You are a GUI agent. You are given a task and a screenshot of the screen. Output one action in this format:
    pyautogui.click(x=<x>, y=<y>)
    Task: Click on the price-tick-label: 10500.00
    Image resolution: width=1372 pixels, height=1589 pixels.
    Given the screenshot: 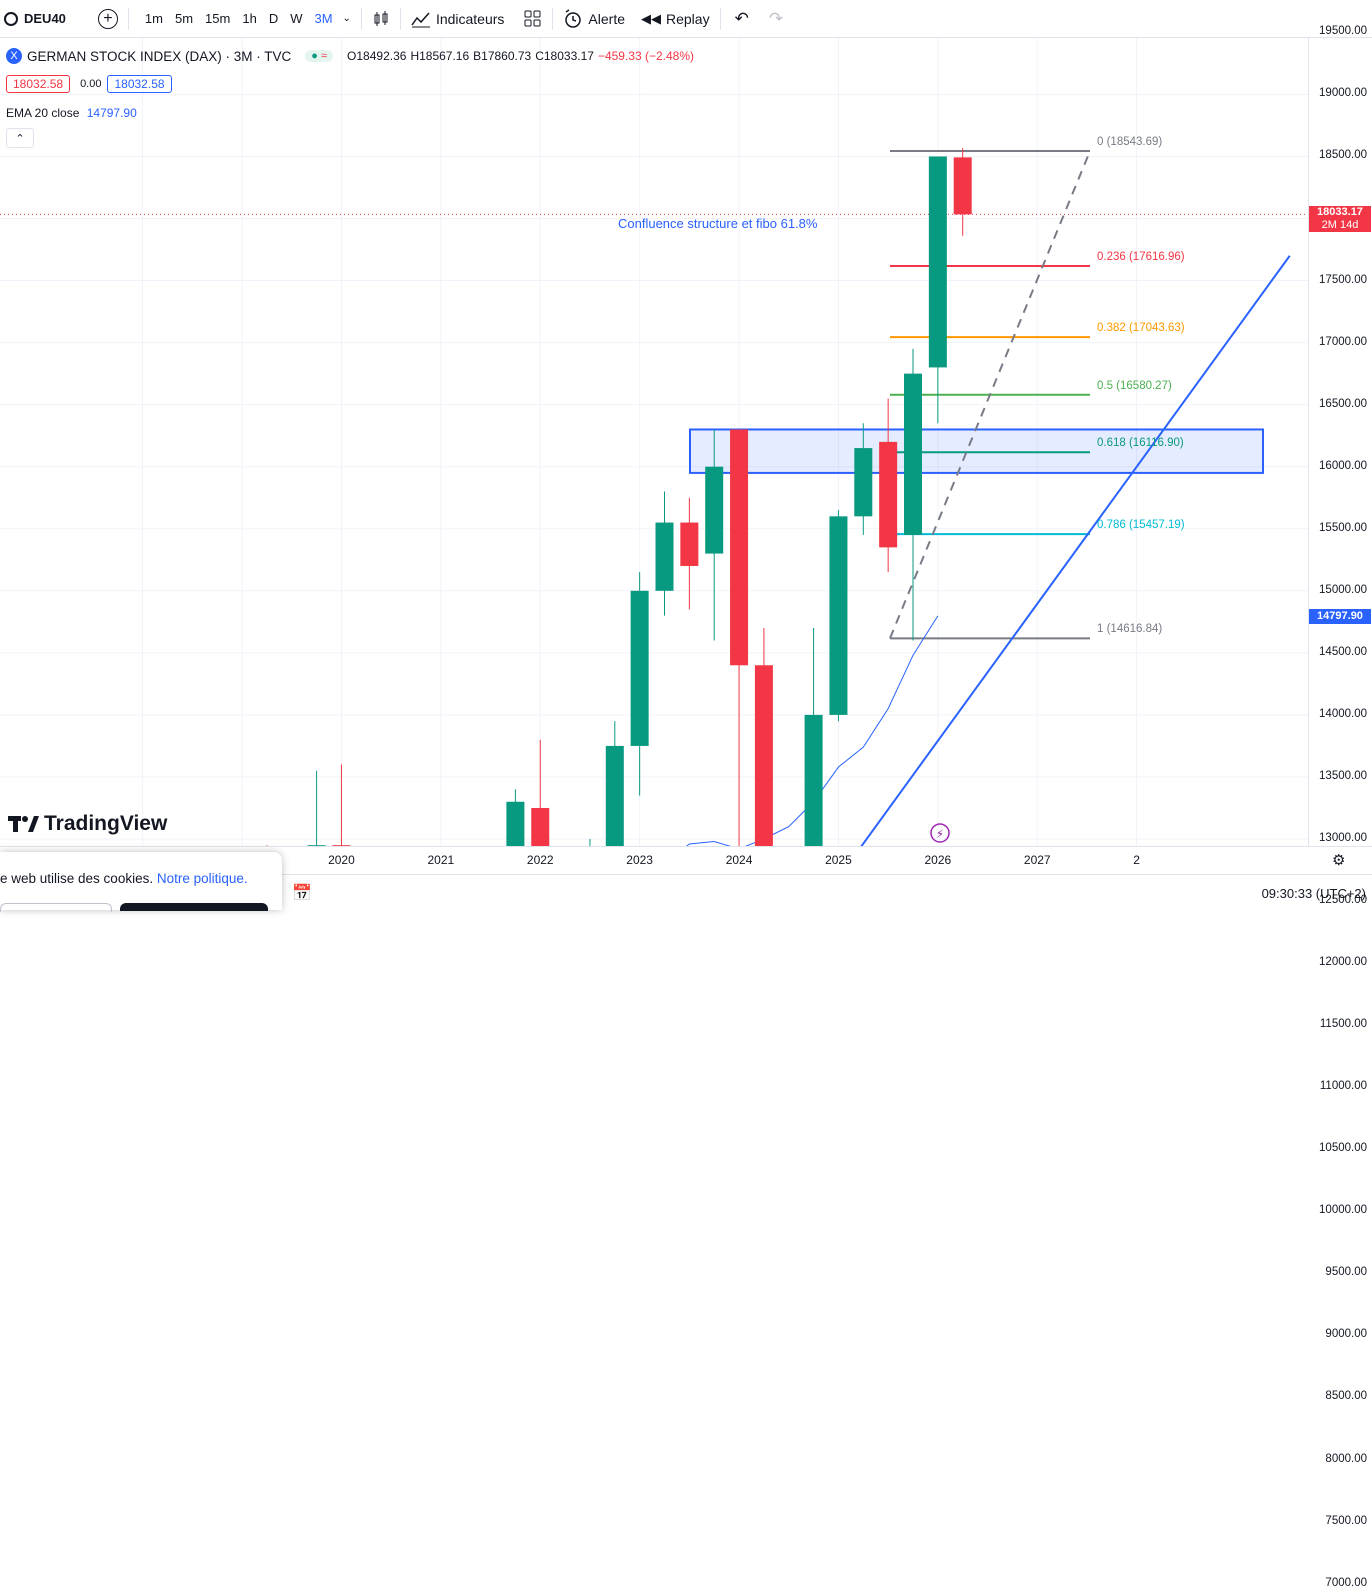 What is the action you would take?
    pyautogui.click(x=1343, y=1148)
    